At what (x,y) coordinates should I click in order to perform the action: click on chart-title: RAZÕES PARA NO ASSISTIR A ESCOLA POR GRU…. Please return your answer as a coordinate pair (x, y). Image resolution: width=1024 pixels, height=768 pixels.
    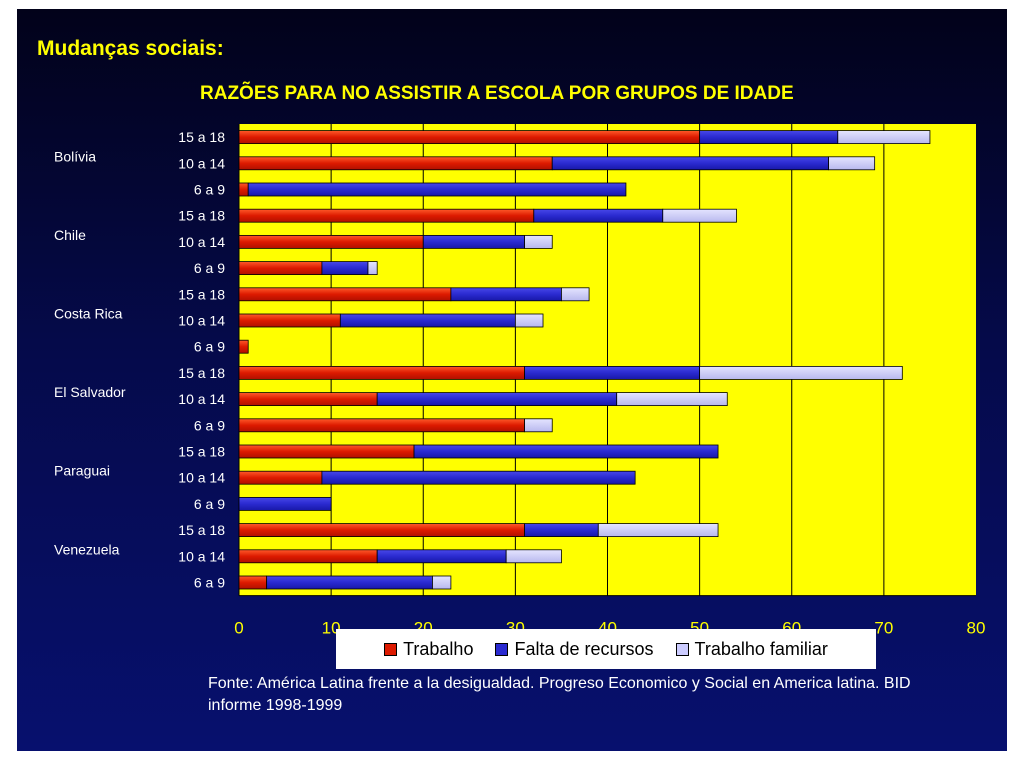
    Looking at the image, I should click on (497, 93).